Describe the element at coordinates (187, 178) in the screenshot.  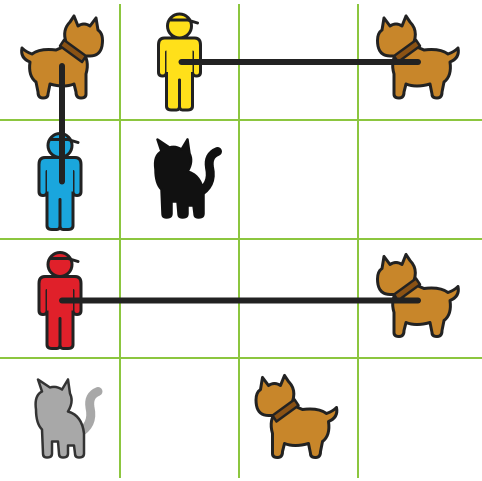
I see `cat-black` at that location.